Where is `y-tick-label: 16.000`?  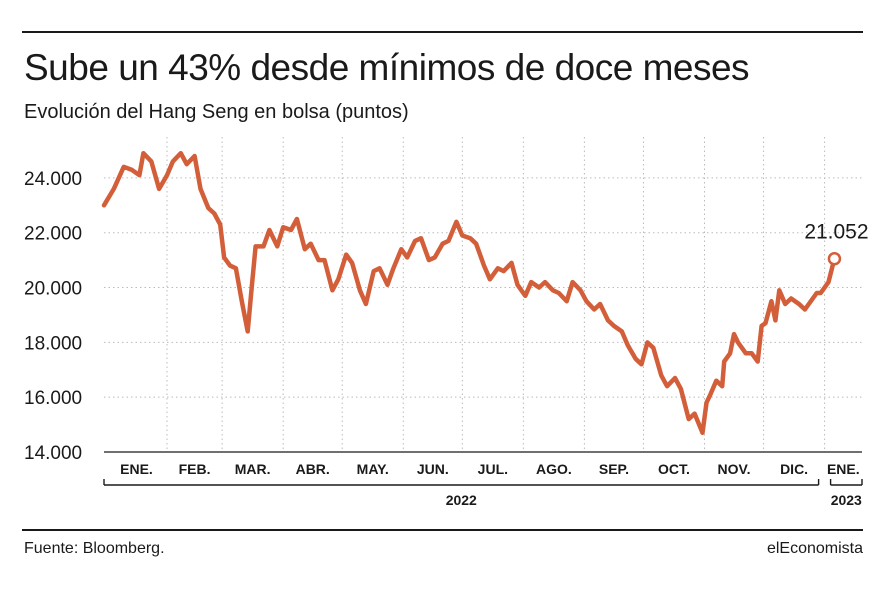 y-tick-label: 16.000 is located at coordinates (53, 398).